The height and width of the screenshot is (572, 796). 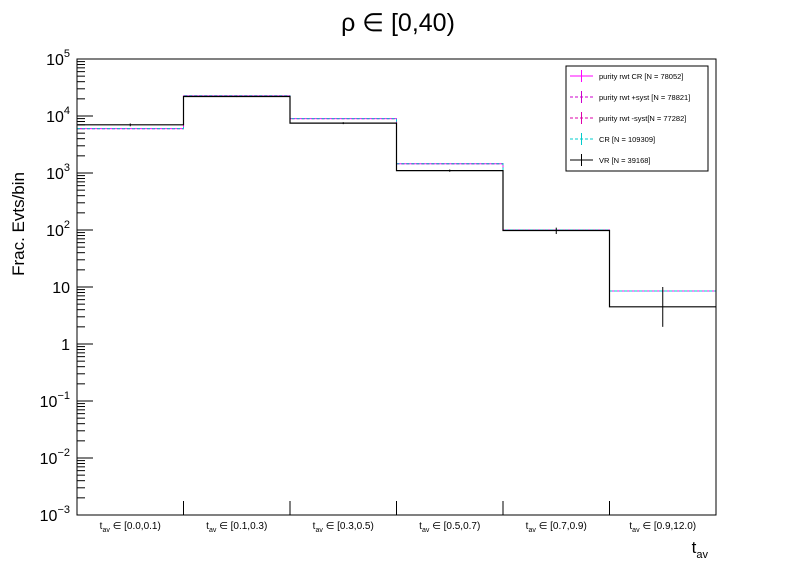 I want to click on x-axis-ticks, so click(x=396, y=508).